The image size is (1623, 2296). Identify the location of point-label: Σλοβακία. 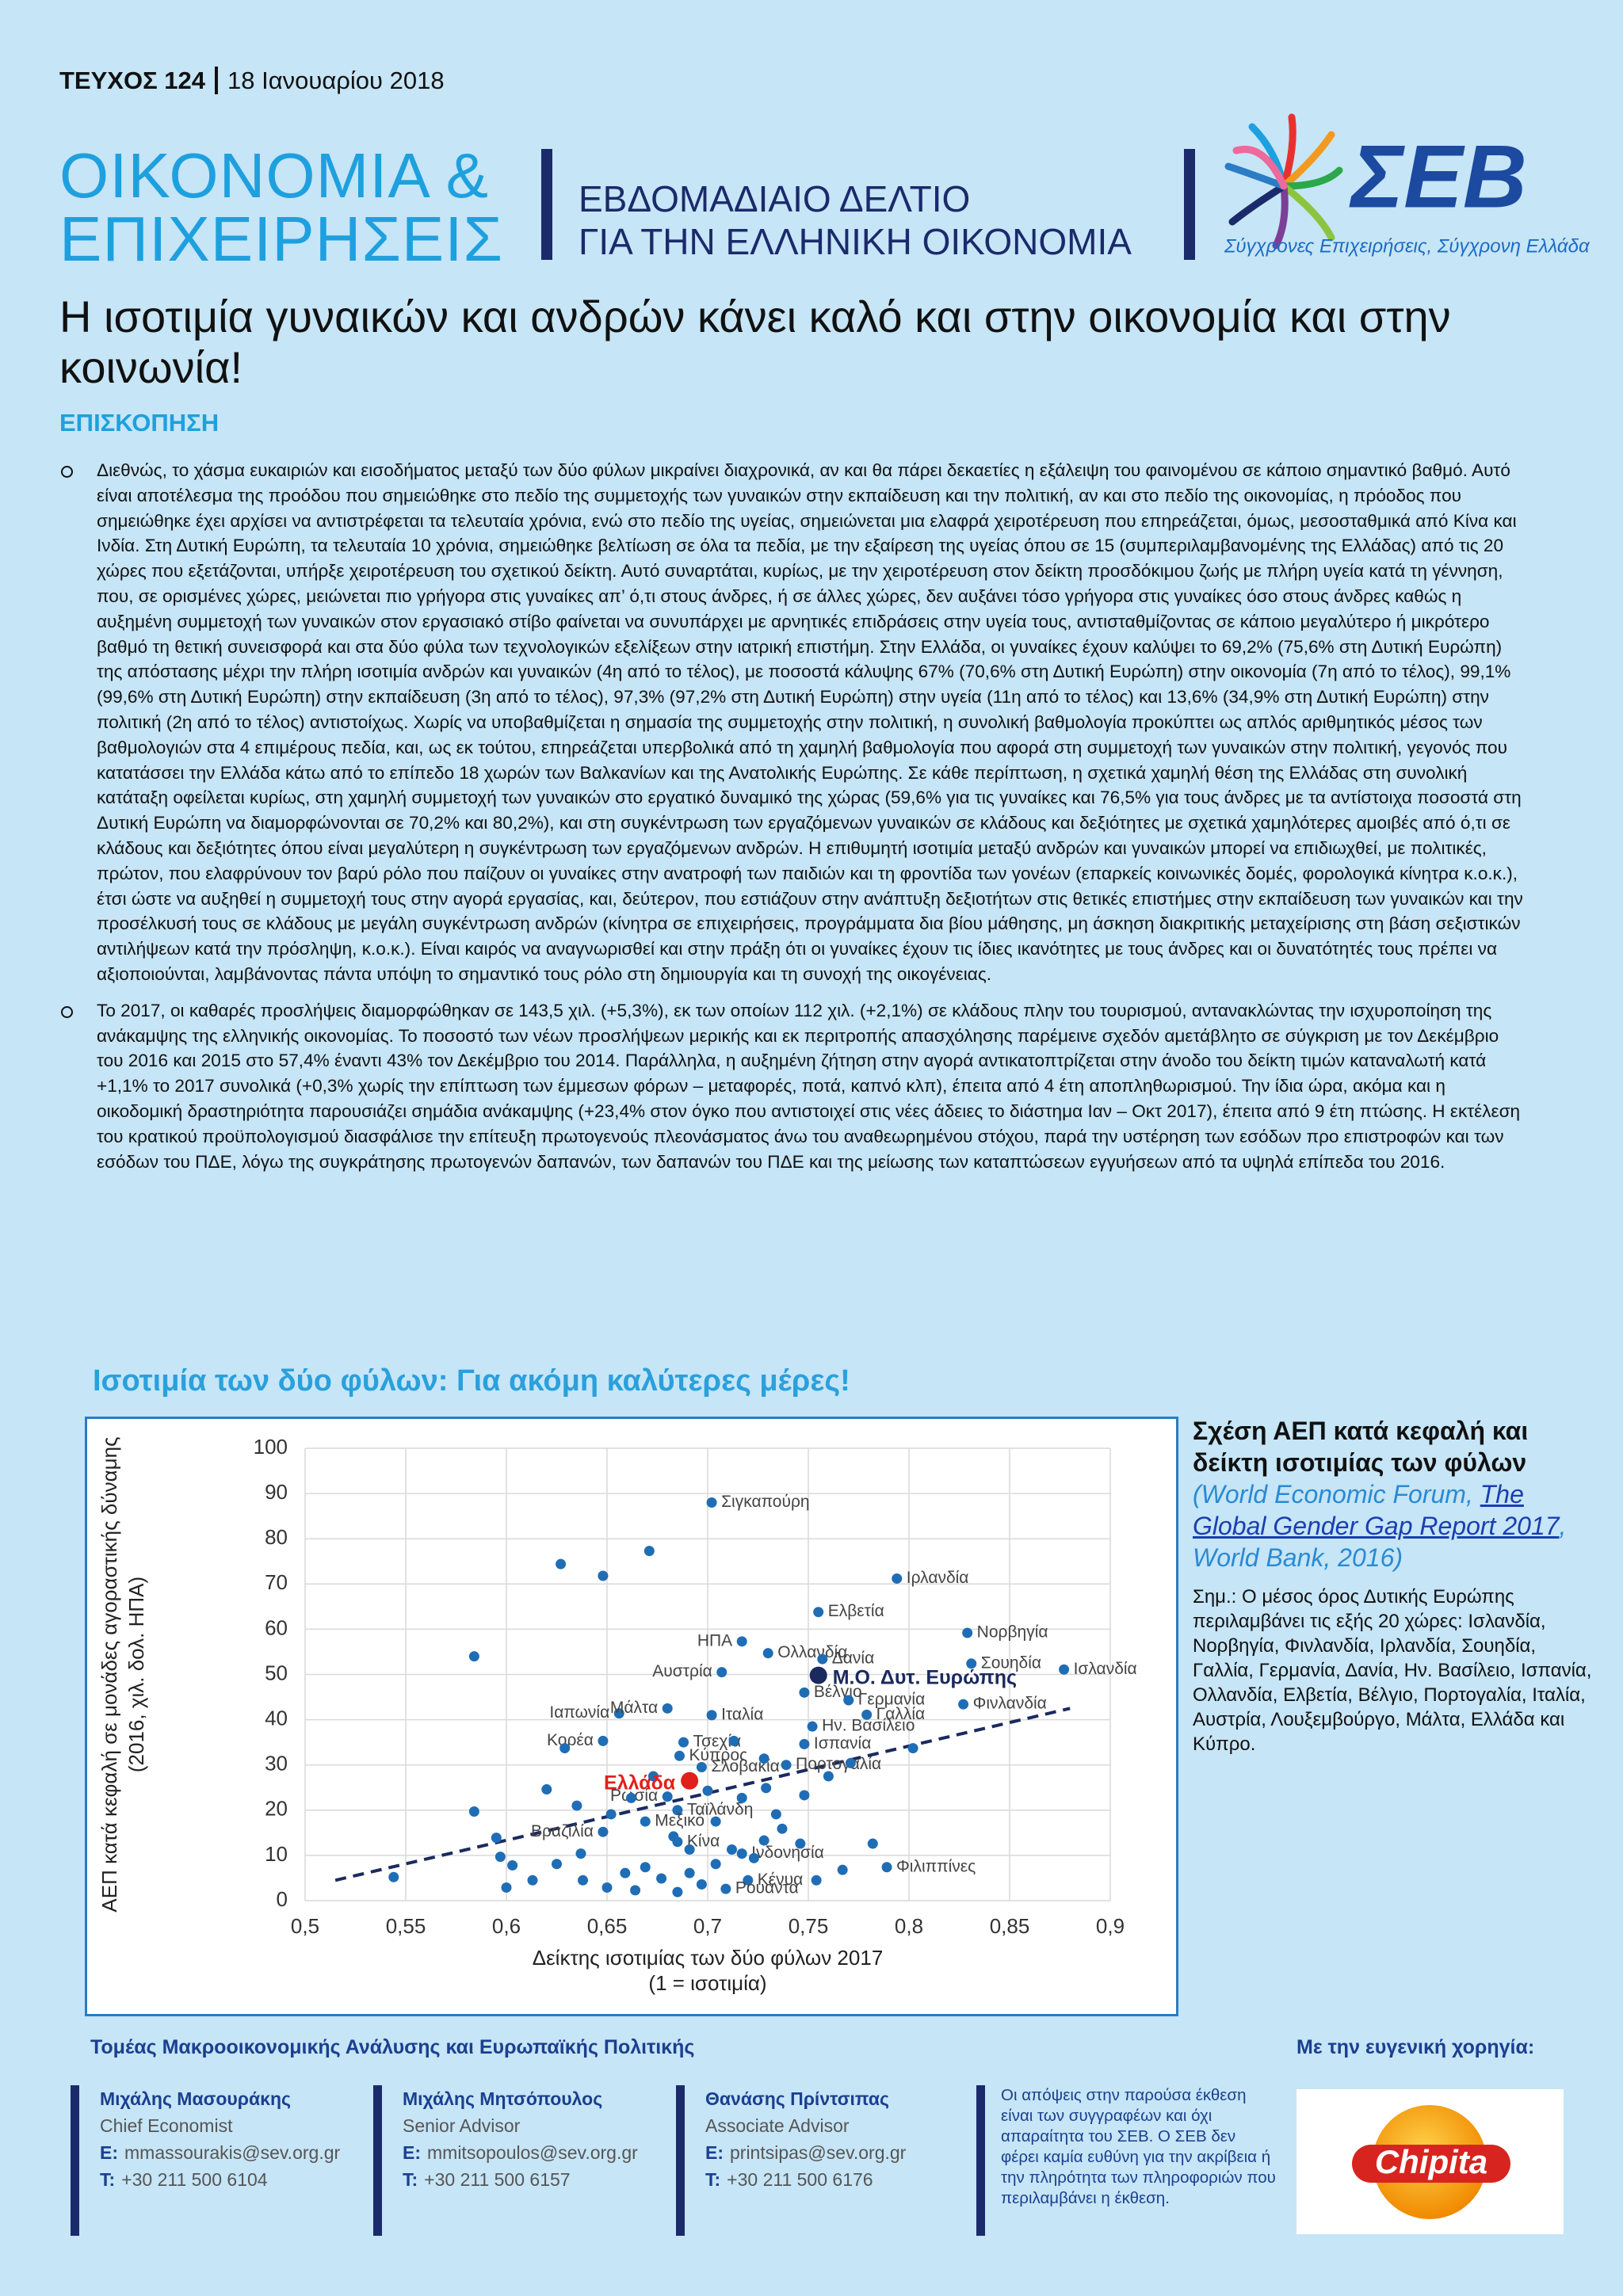
(745, 1766).